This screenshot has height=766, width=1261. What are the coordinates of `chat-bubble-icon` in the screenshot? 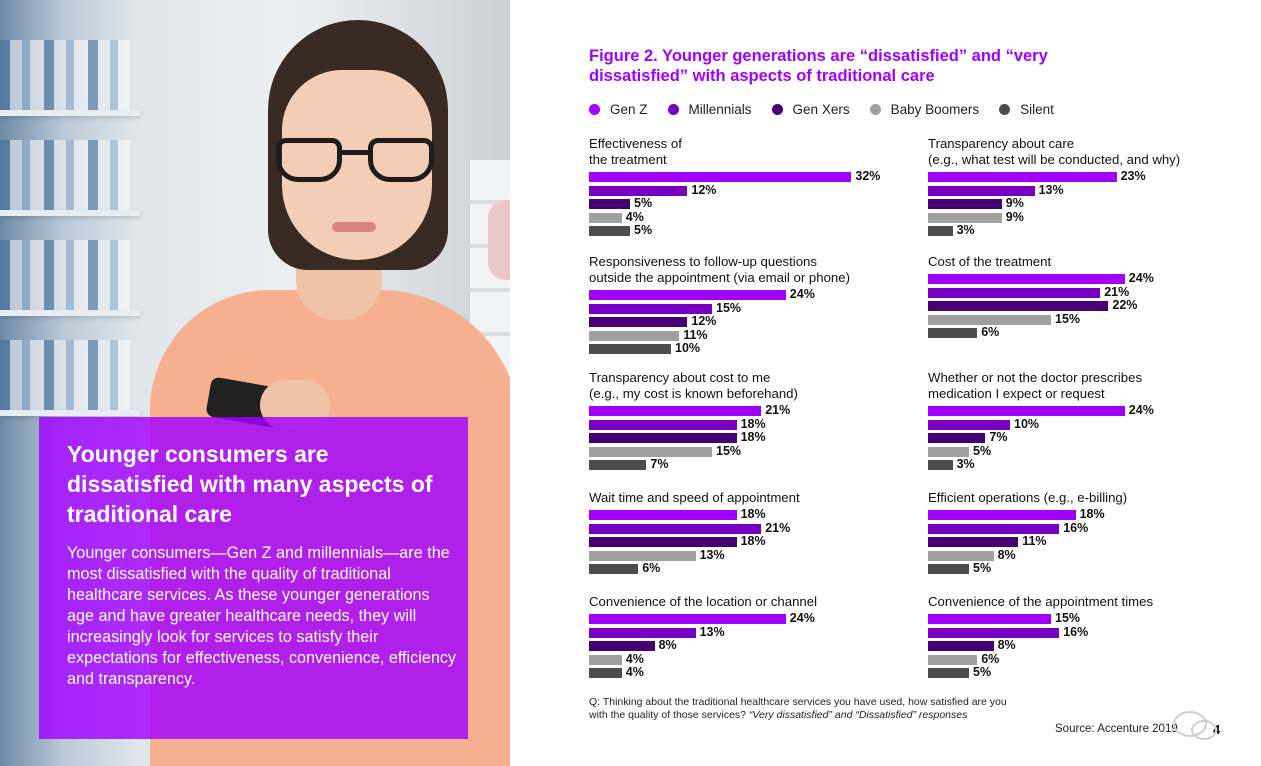 It's located at (1195, 725).